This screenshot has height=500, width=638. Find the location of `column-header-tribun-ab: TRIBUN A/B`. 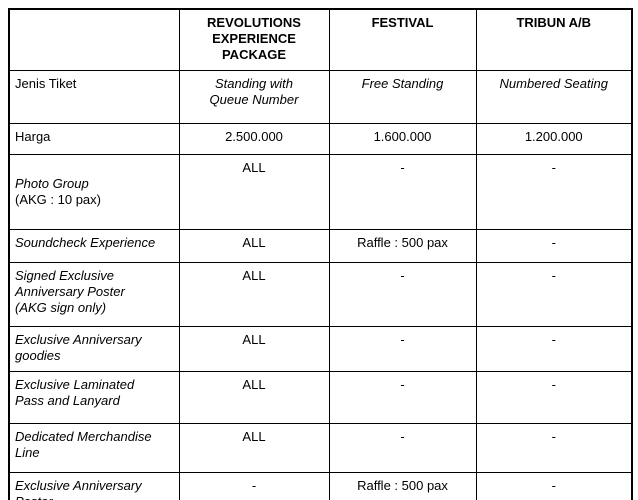

column-header-tribun-ab: TRIBUN A/B is located at coordinates (554, 39).